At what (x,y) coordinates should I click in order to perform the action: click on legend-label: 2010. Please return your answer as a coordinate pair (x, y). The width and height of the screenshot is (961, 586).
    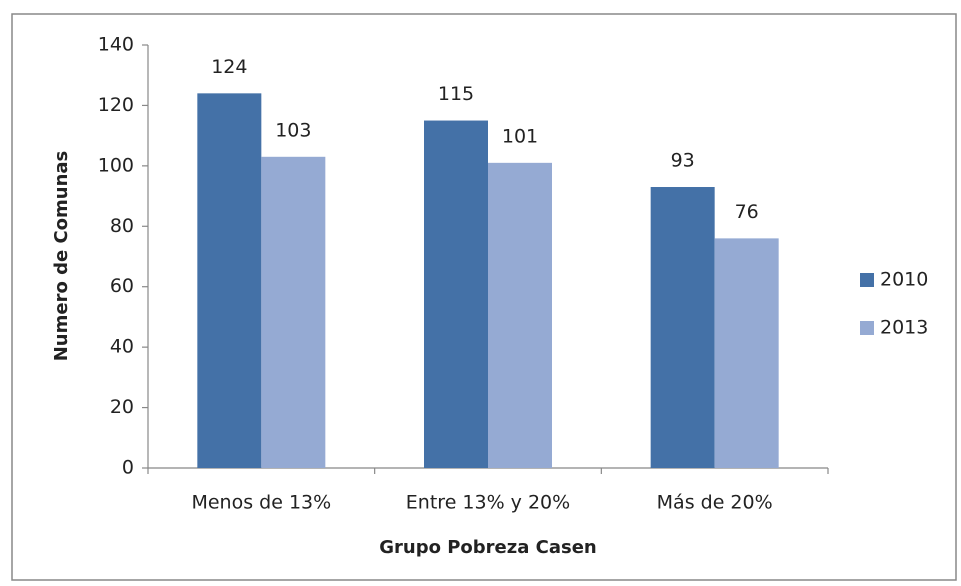
    Looking at the image, I should click on (904, 280).